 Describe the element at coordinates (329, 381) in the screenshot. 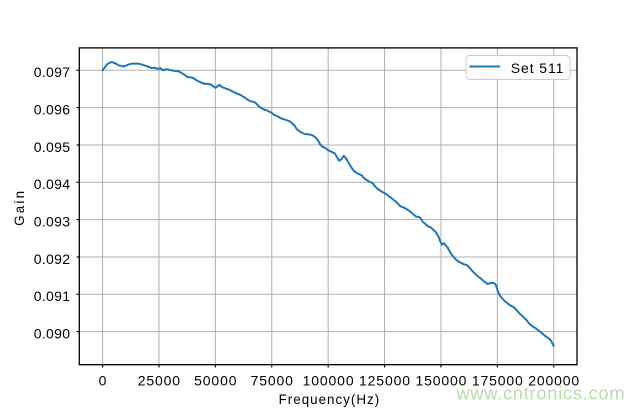

I see `svg-text: 100000` at that location.